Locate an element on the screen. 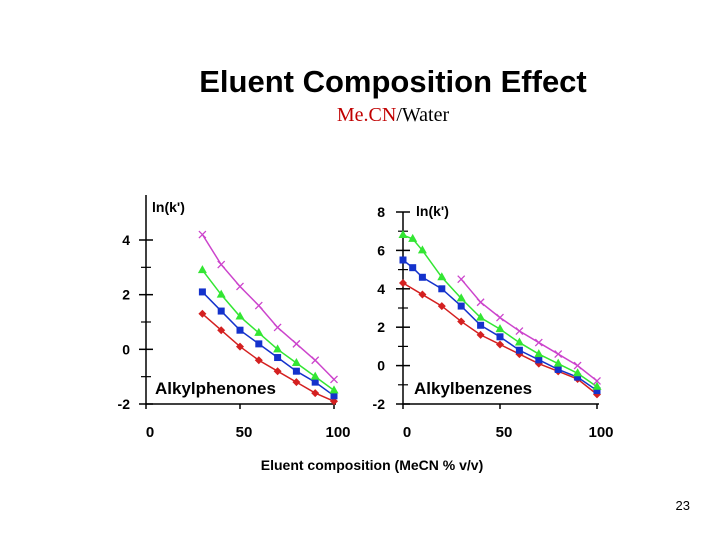  subtitle-water: Water is located at coordinates (425, 115).